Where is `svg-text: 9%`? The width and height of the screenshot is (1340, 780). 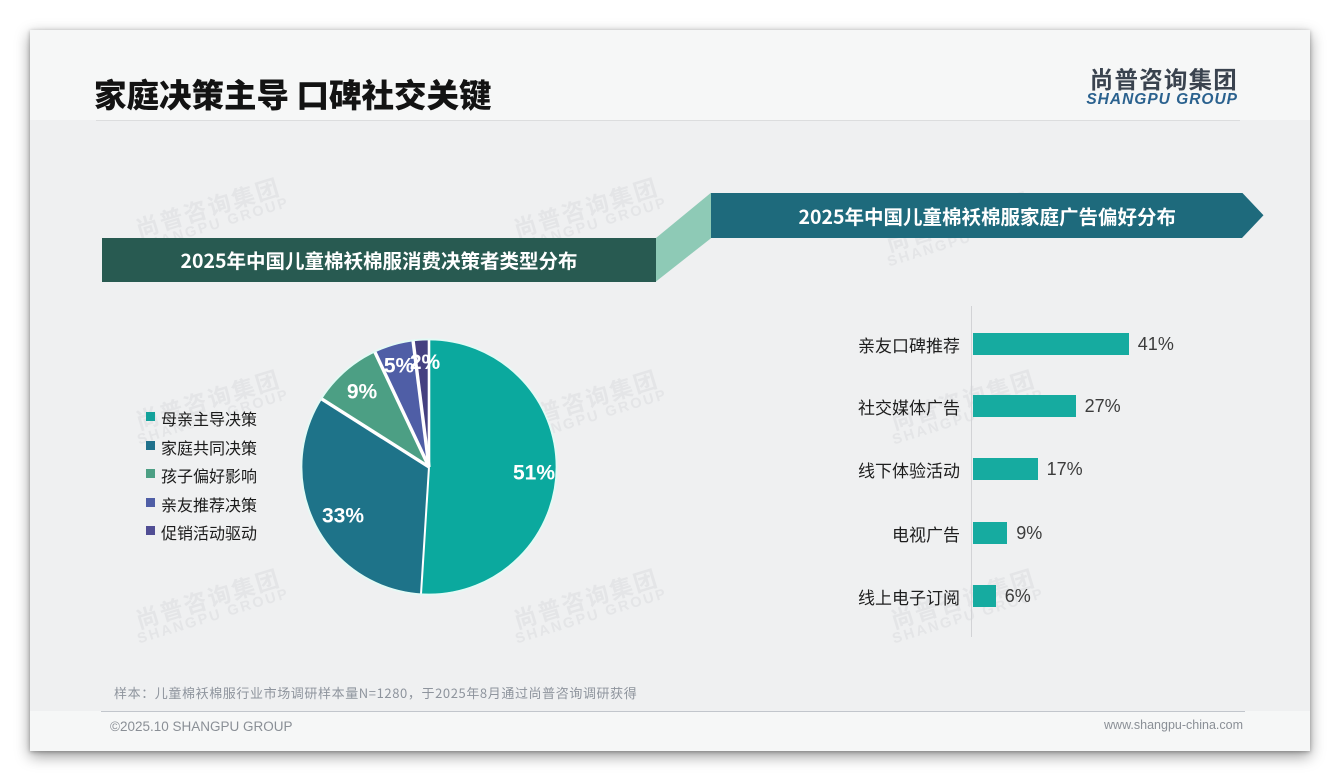
svg-text: 9% is located at coordinates (362, 392).